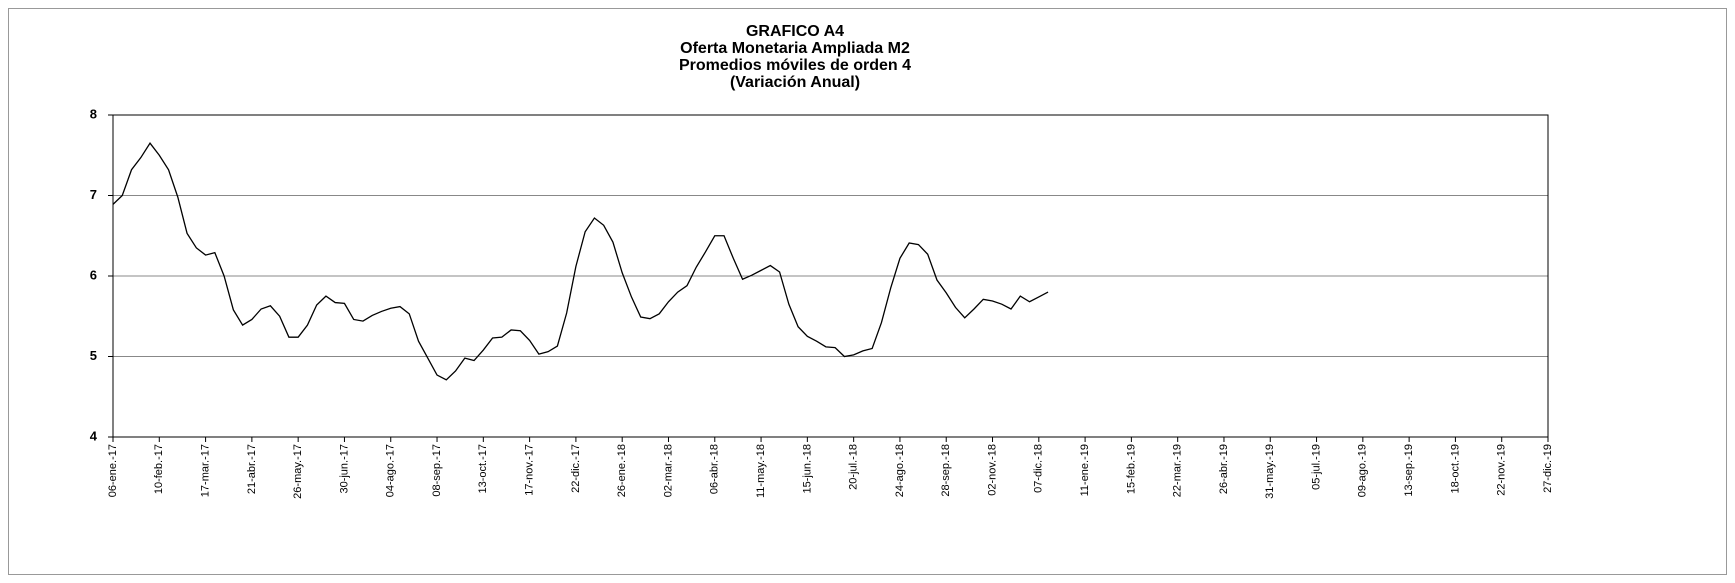  I want to click on x-tick-label: 07-dic.-18, so click(1039, 468).